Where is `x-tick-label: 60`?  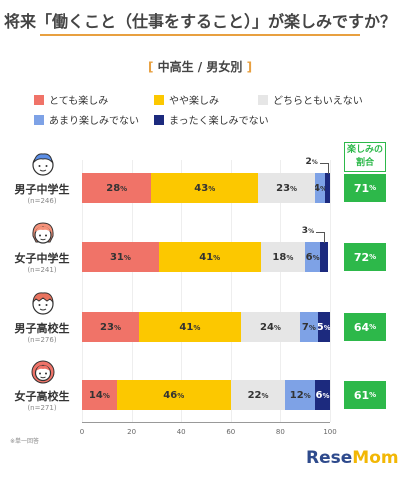
x-tick-label: 60 is located at coordinates (231, 432).